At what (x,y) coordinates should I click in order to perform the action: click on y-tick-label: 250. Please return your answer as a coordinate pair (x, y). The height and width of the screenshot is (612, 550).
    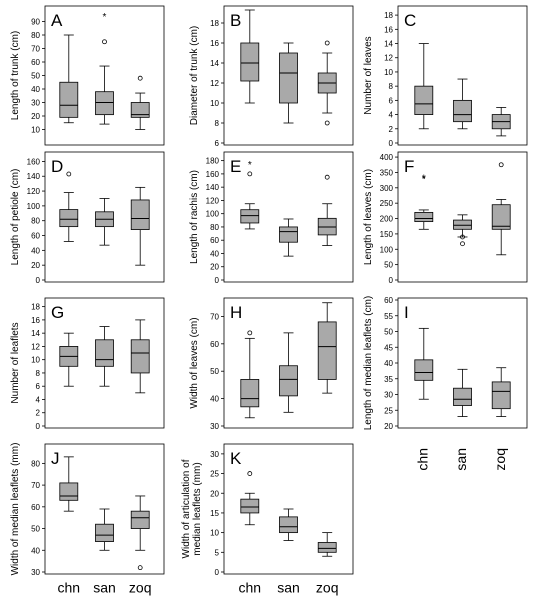
    Looking at the image, I should click on (387, 203).